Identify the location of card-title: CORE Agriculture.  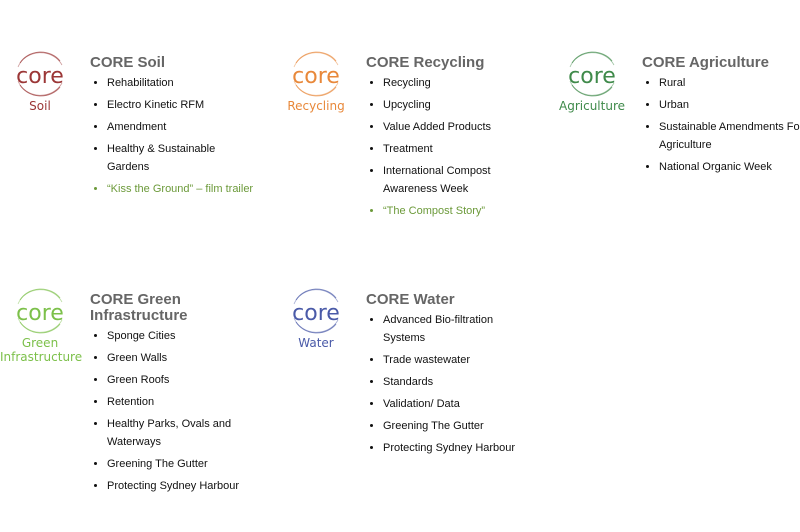
(705, 62).